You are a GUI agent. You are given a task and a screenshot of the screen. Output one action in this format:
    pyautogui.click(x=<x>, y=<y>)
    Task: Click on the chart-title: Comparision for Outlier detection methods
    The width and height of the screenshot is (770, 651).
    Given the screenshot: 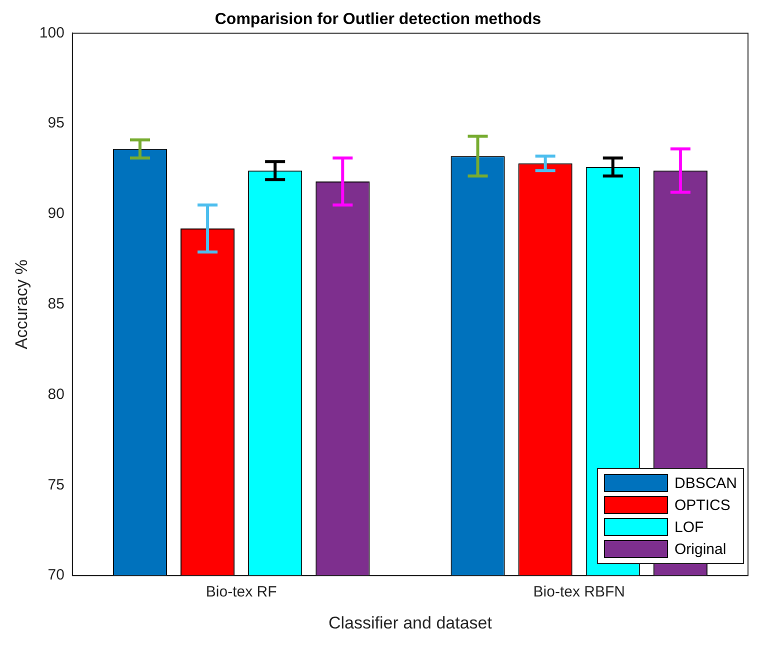 What is the action you would take?
    pyautogui.click(x=378, y=19)
    